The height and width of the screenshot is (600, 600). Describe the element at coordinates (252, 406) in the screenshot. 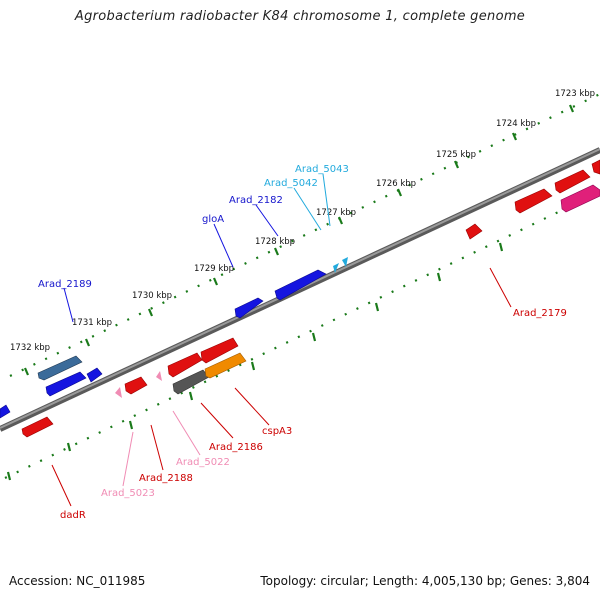

I see `leader-cspA3` at that location.